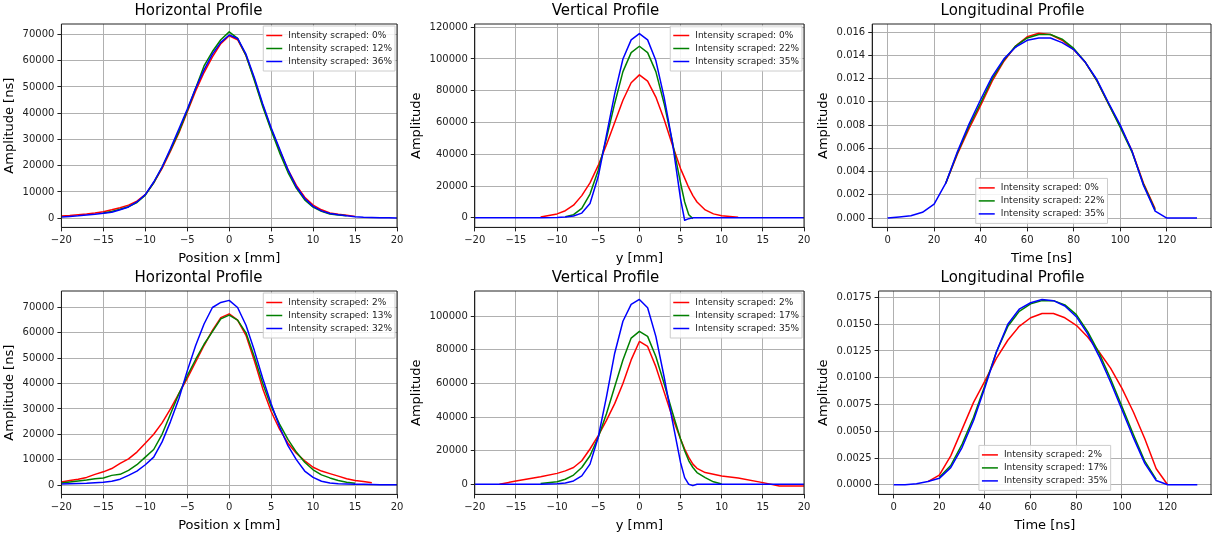  What do you see at coordinates (851, 54) in the screenshot?
I see `y-tick-label: 0.014` at bounding box center [851, 54].